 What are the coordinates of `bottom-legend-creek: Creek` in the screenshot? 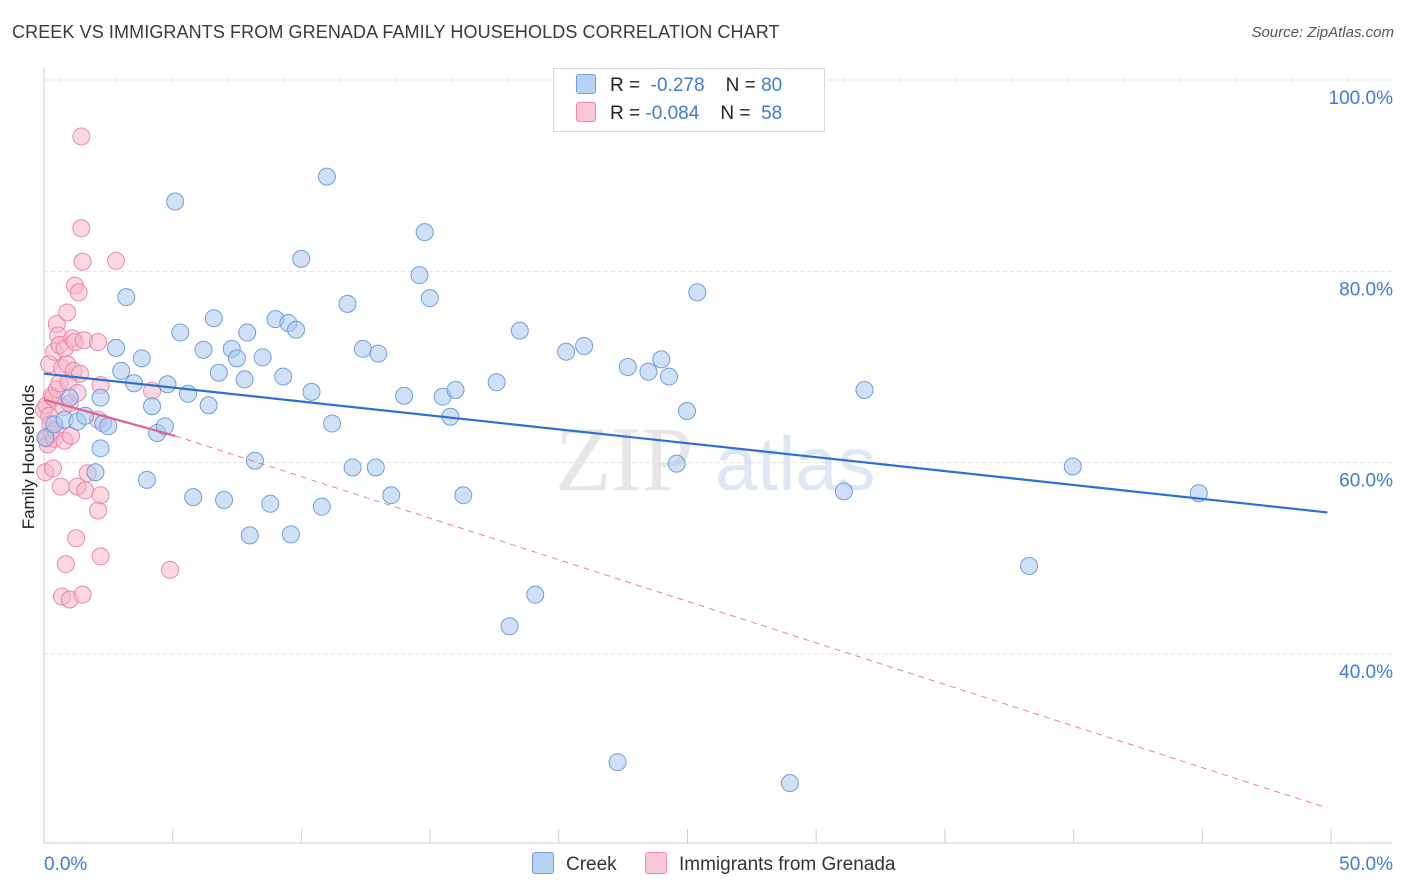 It's located at (574, 864).